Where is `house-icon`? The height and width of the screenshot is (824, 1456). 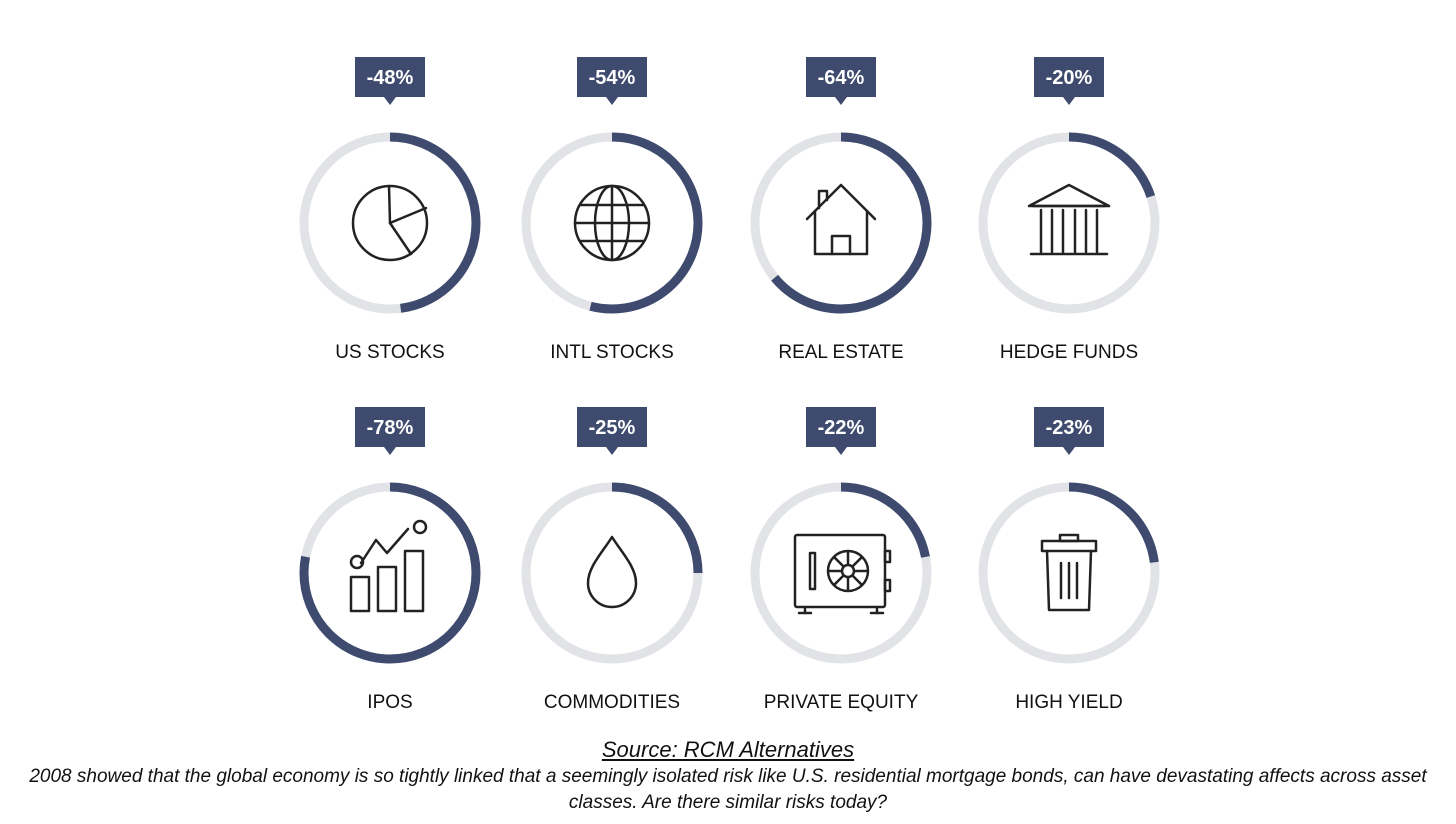 house-icon is located at coordinates (841, 219).